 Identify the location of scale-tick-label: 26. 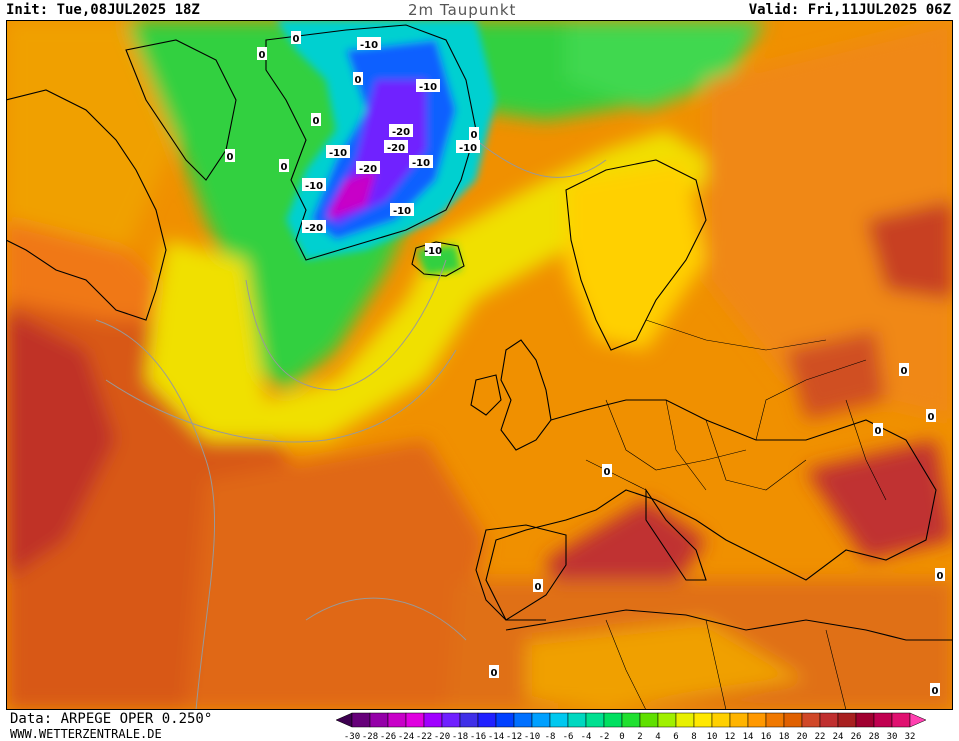
(856, 736).